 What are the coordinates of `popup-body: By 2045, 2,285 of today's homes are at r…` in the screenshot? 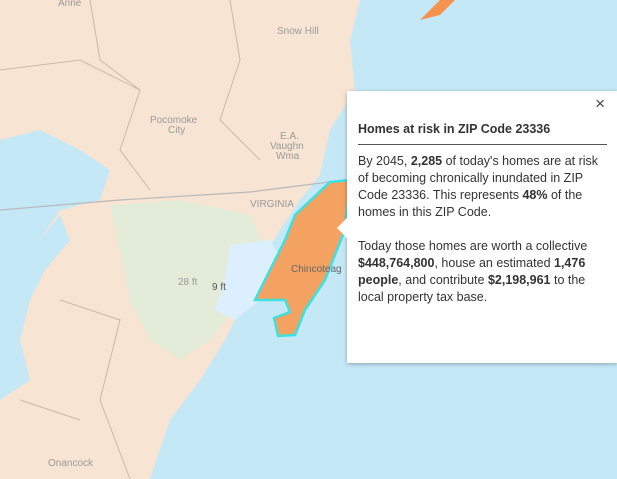 It's located at (482, 229).